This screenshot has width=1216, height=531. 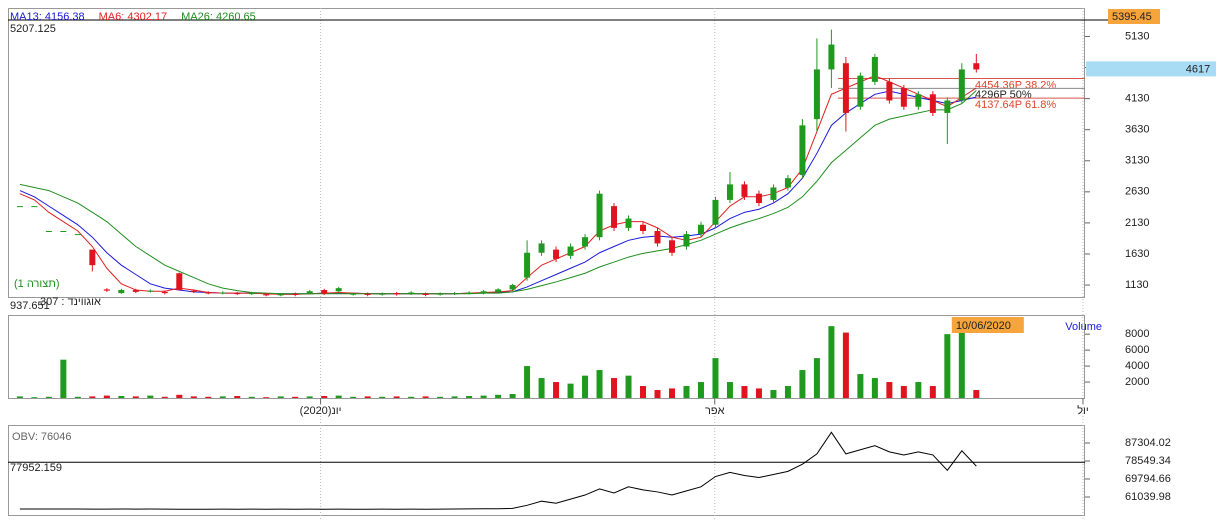 I want to click on legend-entry: MA26: 4260.65, so click(x=218, y=17).